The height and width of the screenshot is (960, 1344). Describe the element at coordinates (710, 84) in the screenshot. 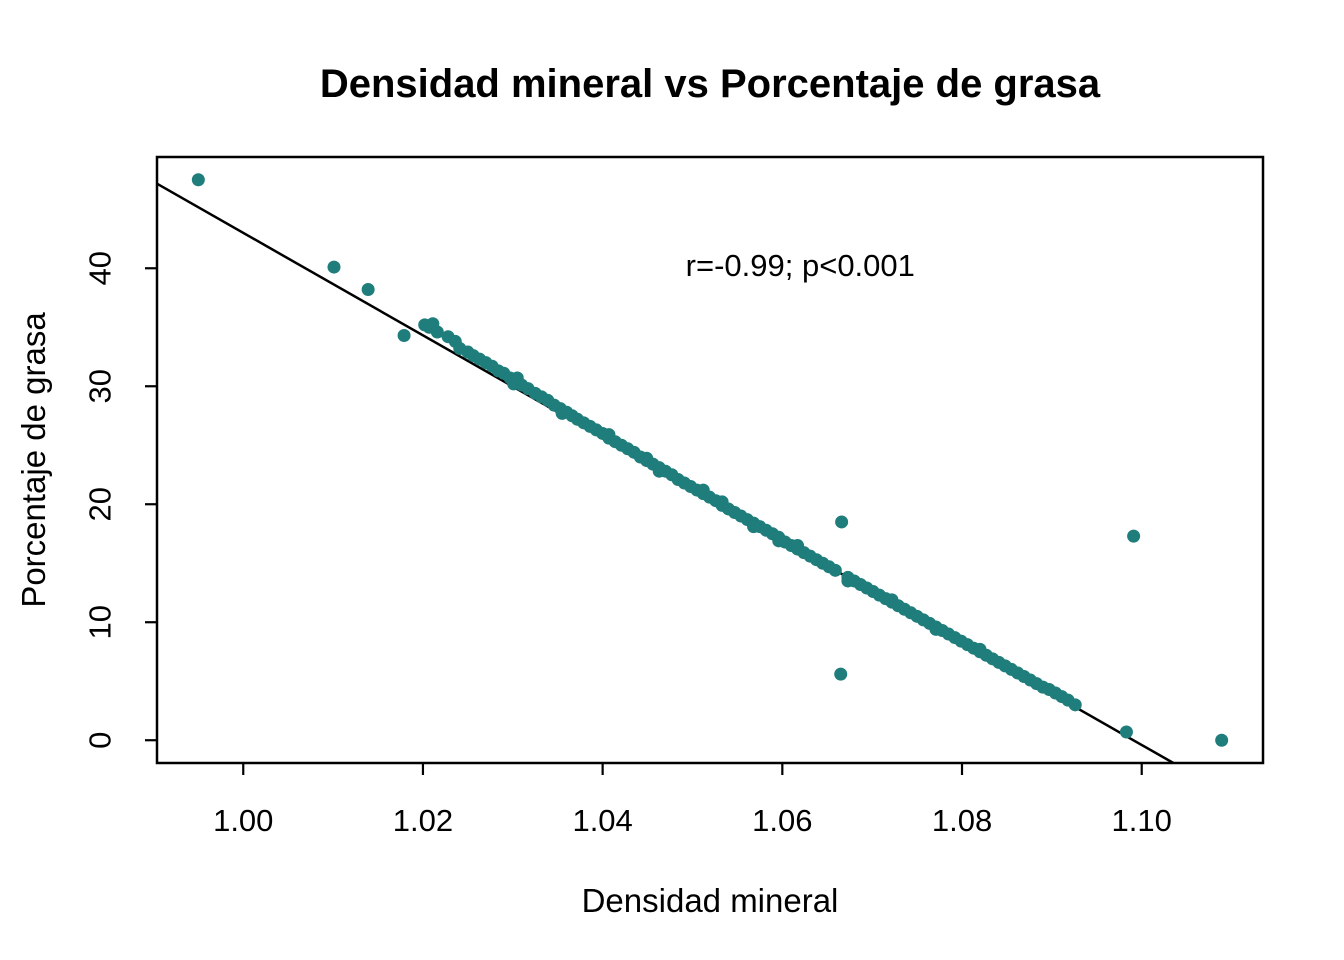

I see `chart-title: Densidad mineral vs Porcentaje de grasa` at that location.